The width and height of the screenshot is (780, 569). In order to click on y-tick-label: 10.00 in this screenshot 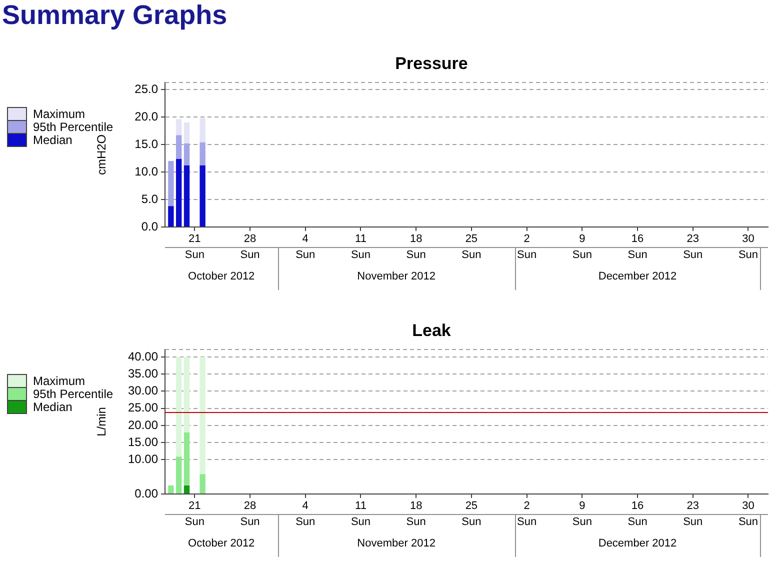, I will do `click(143, 459)`.